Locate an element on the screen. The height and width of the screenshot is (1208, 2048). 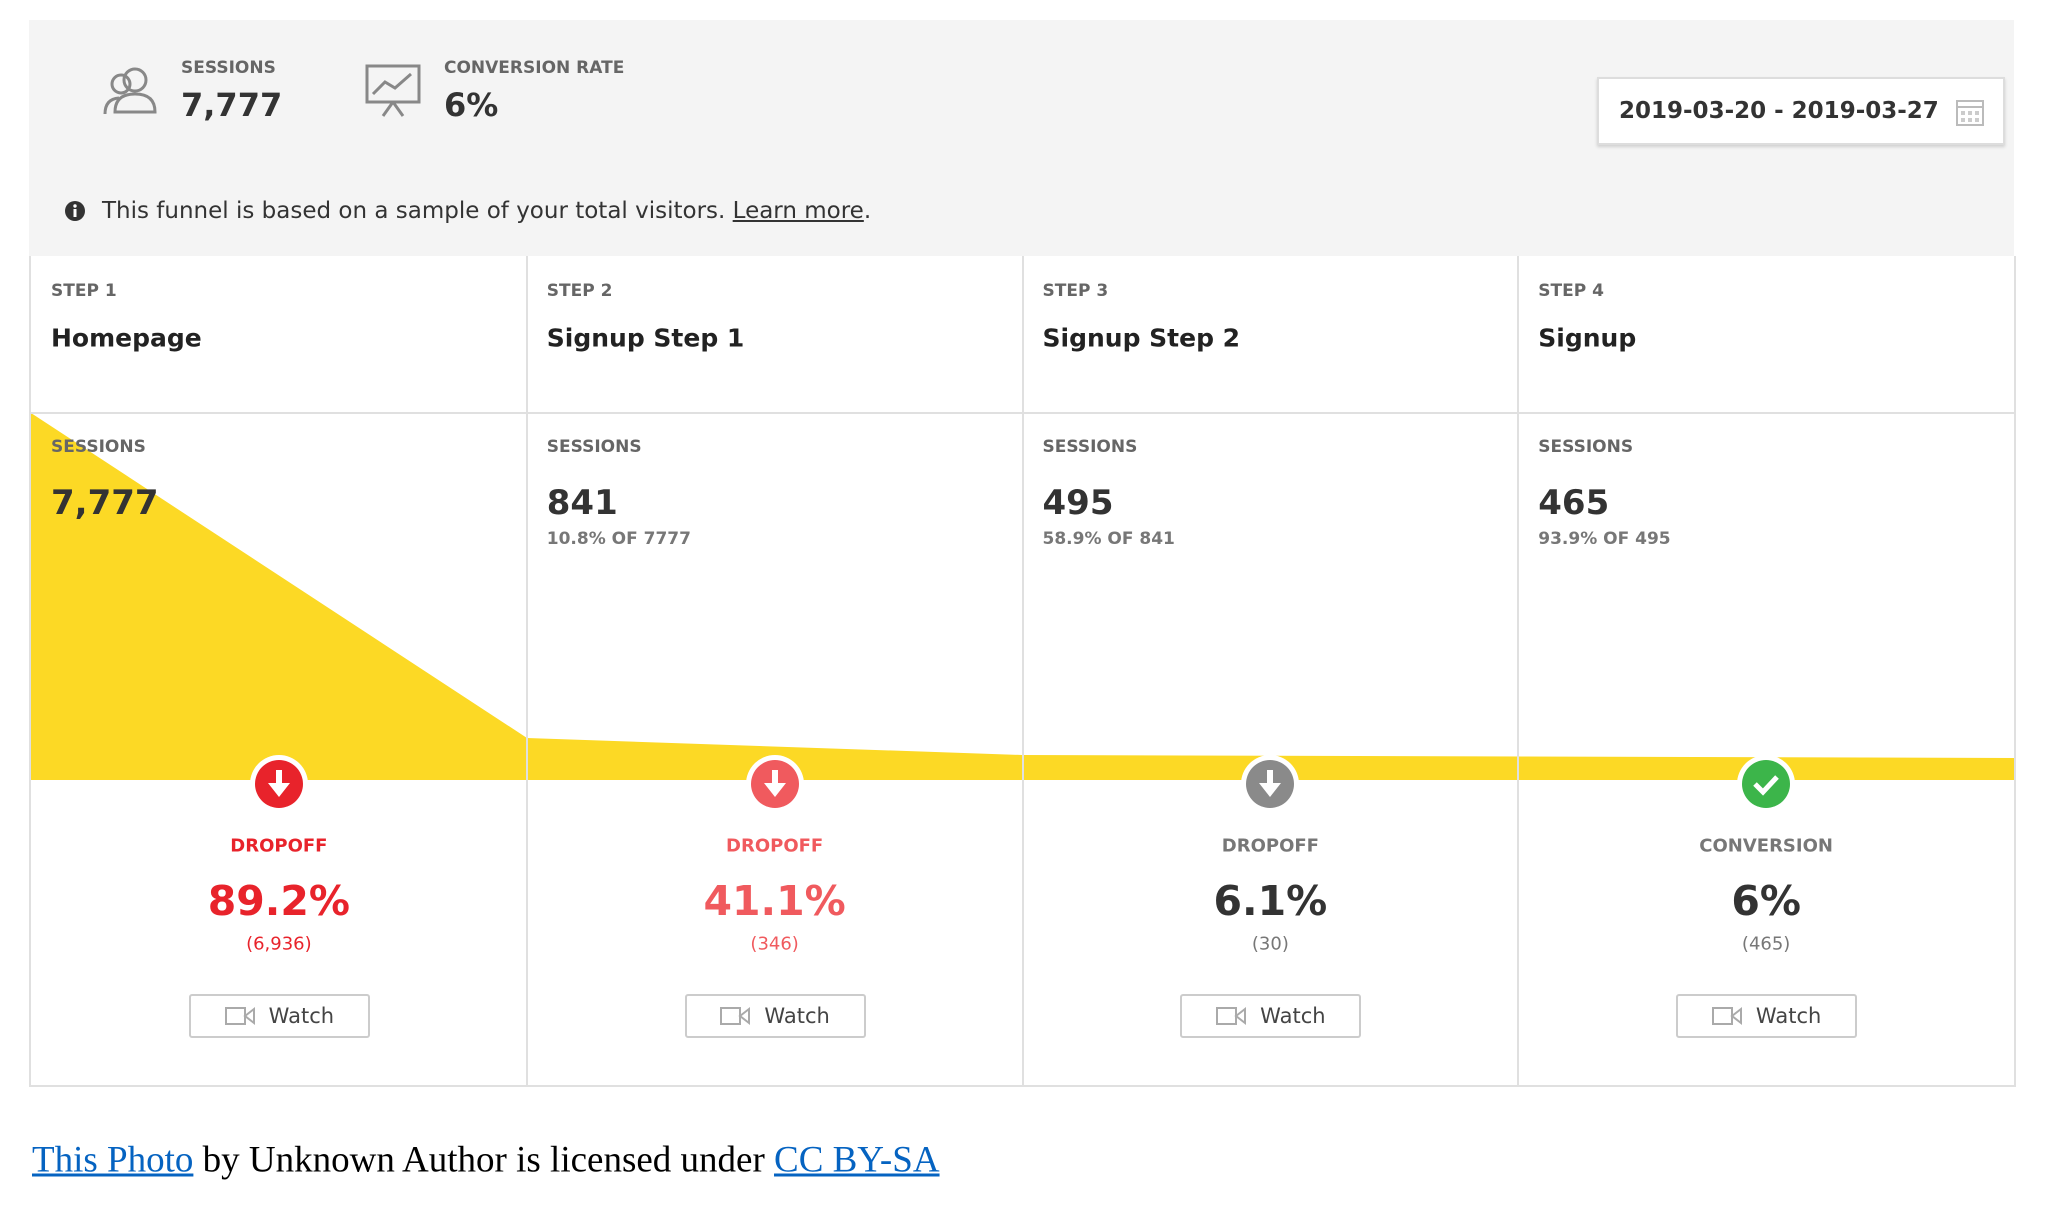
sessions-count: 7,777 is located at coordinates (105, 503).